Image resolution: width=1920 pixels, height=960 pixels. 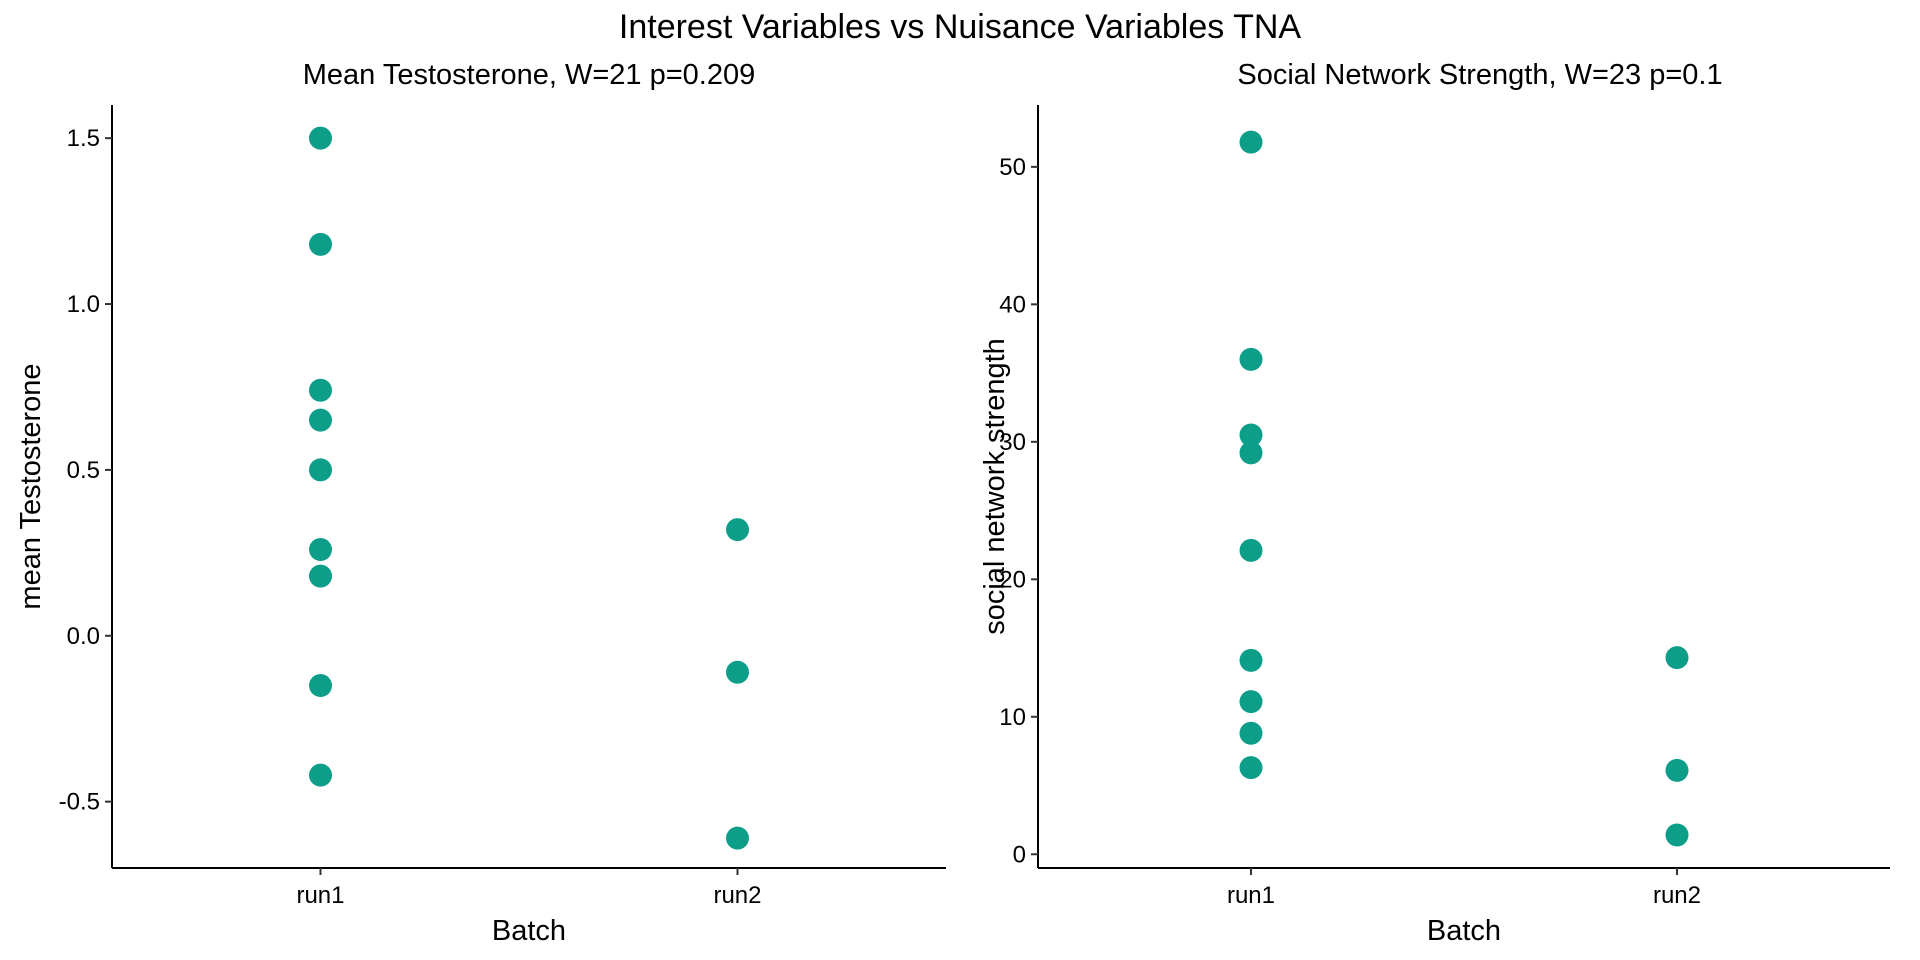 I want to click on y-tick-label: -0.5, so click(x=79, y=802).